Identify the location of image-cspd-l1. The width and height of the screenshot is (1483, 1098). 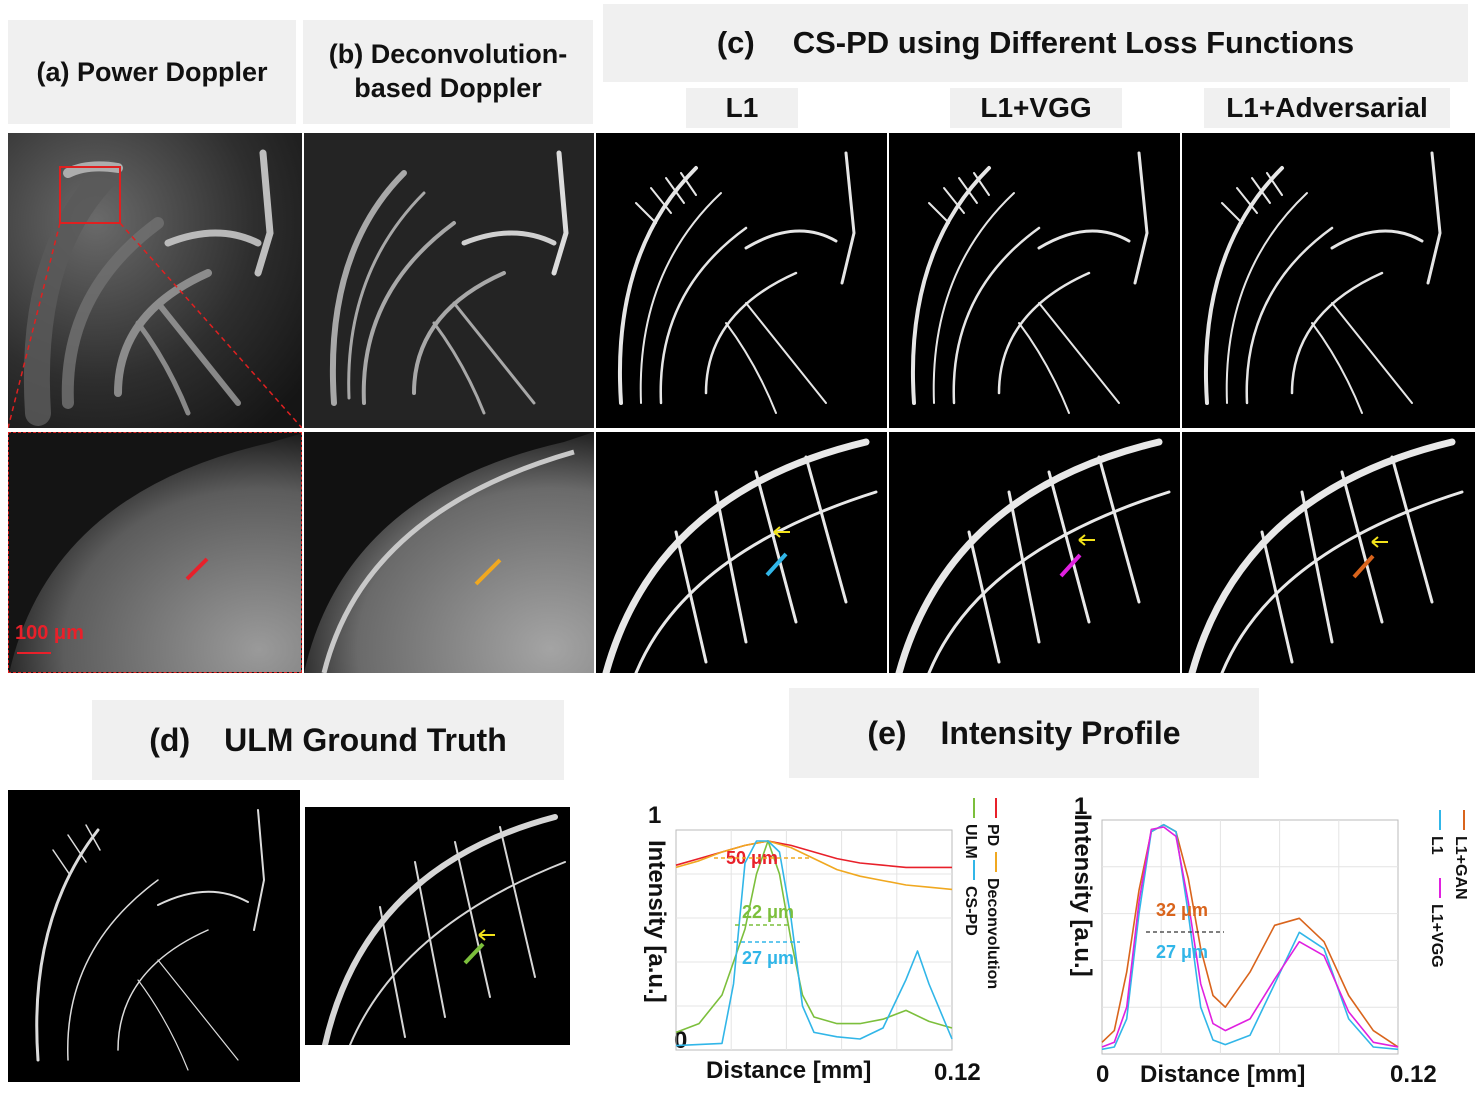
(741, 280).